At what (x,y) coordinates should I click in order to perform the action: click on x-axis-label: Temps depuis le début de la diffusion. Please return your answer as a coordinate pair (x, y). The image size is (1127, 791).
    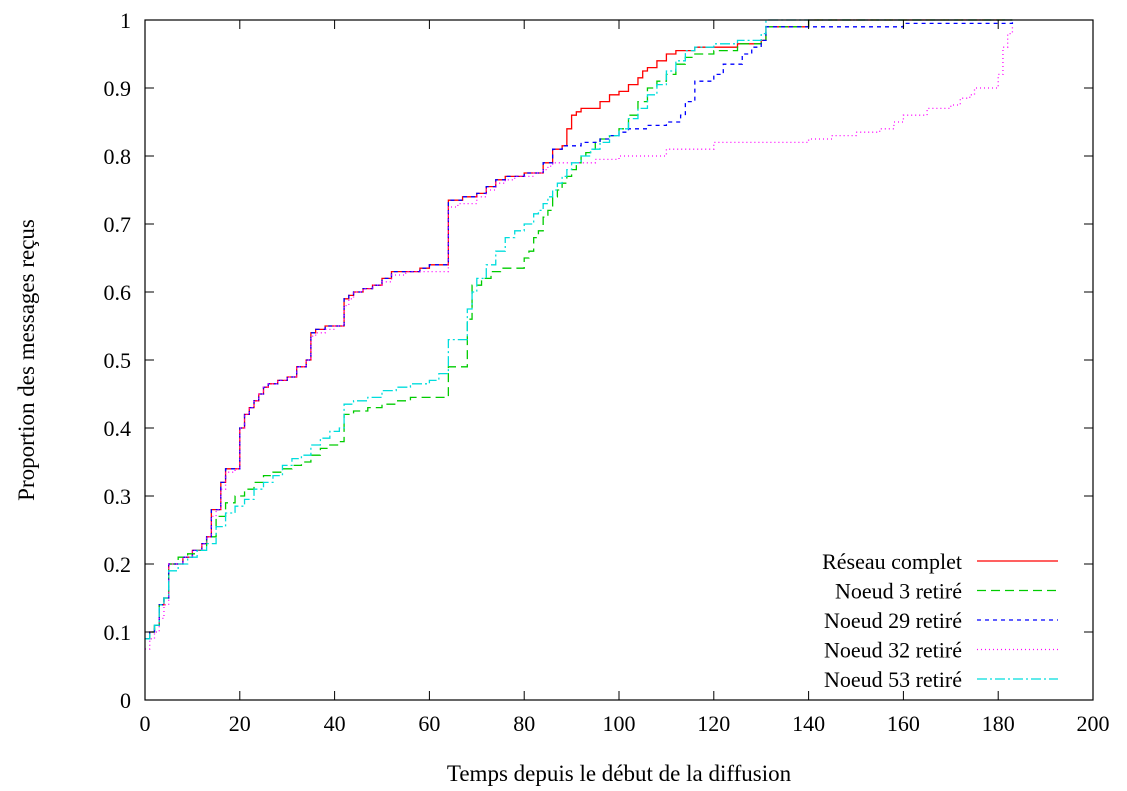
    Looking at the image, I should click on (619, 773).